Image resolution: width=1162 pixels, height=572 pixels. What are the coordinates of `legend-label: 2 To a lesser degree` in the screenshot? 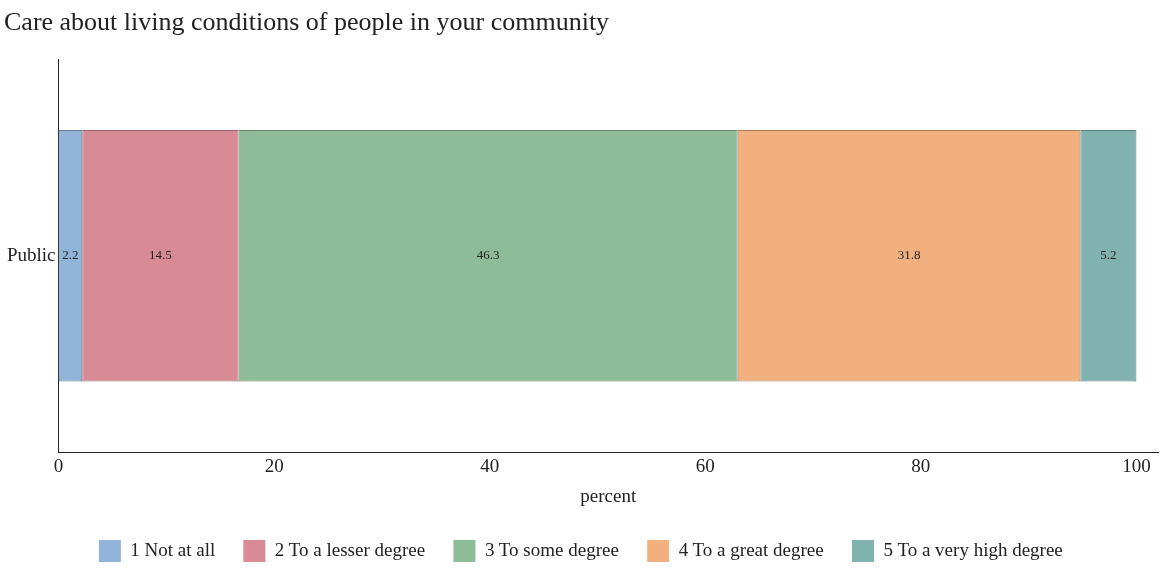 It's located at (350, 549).